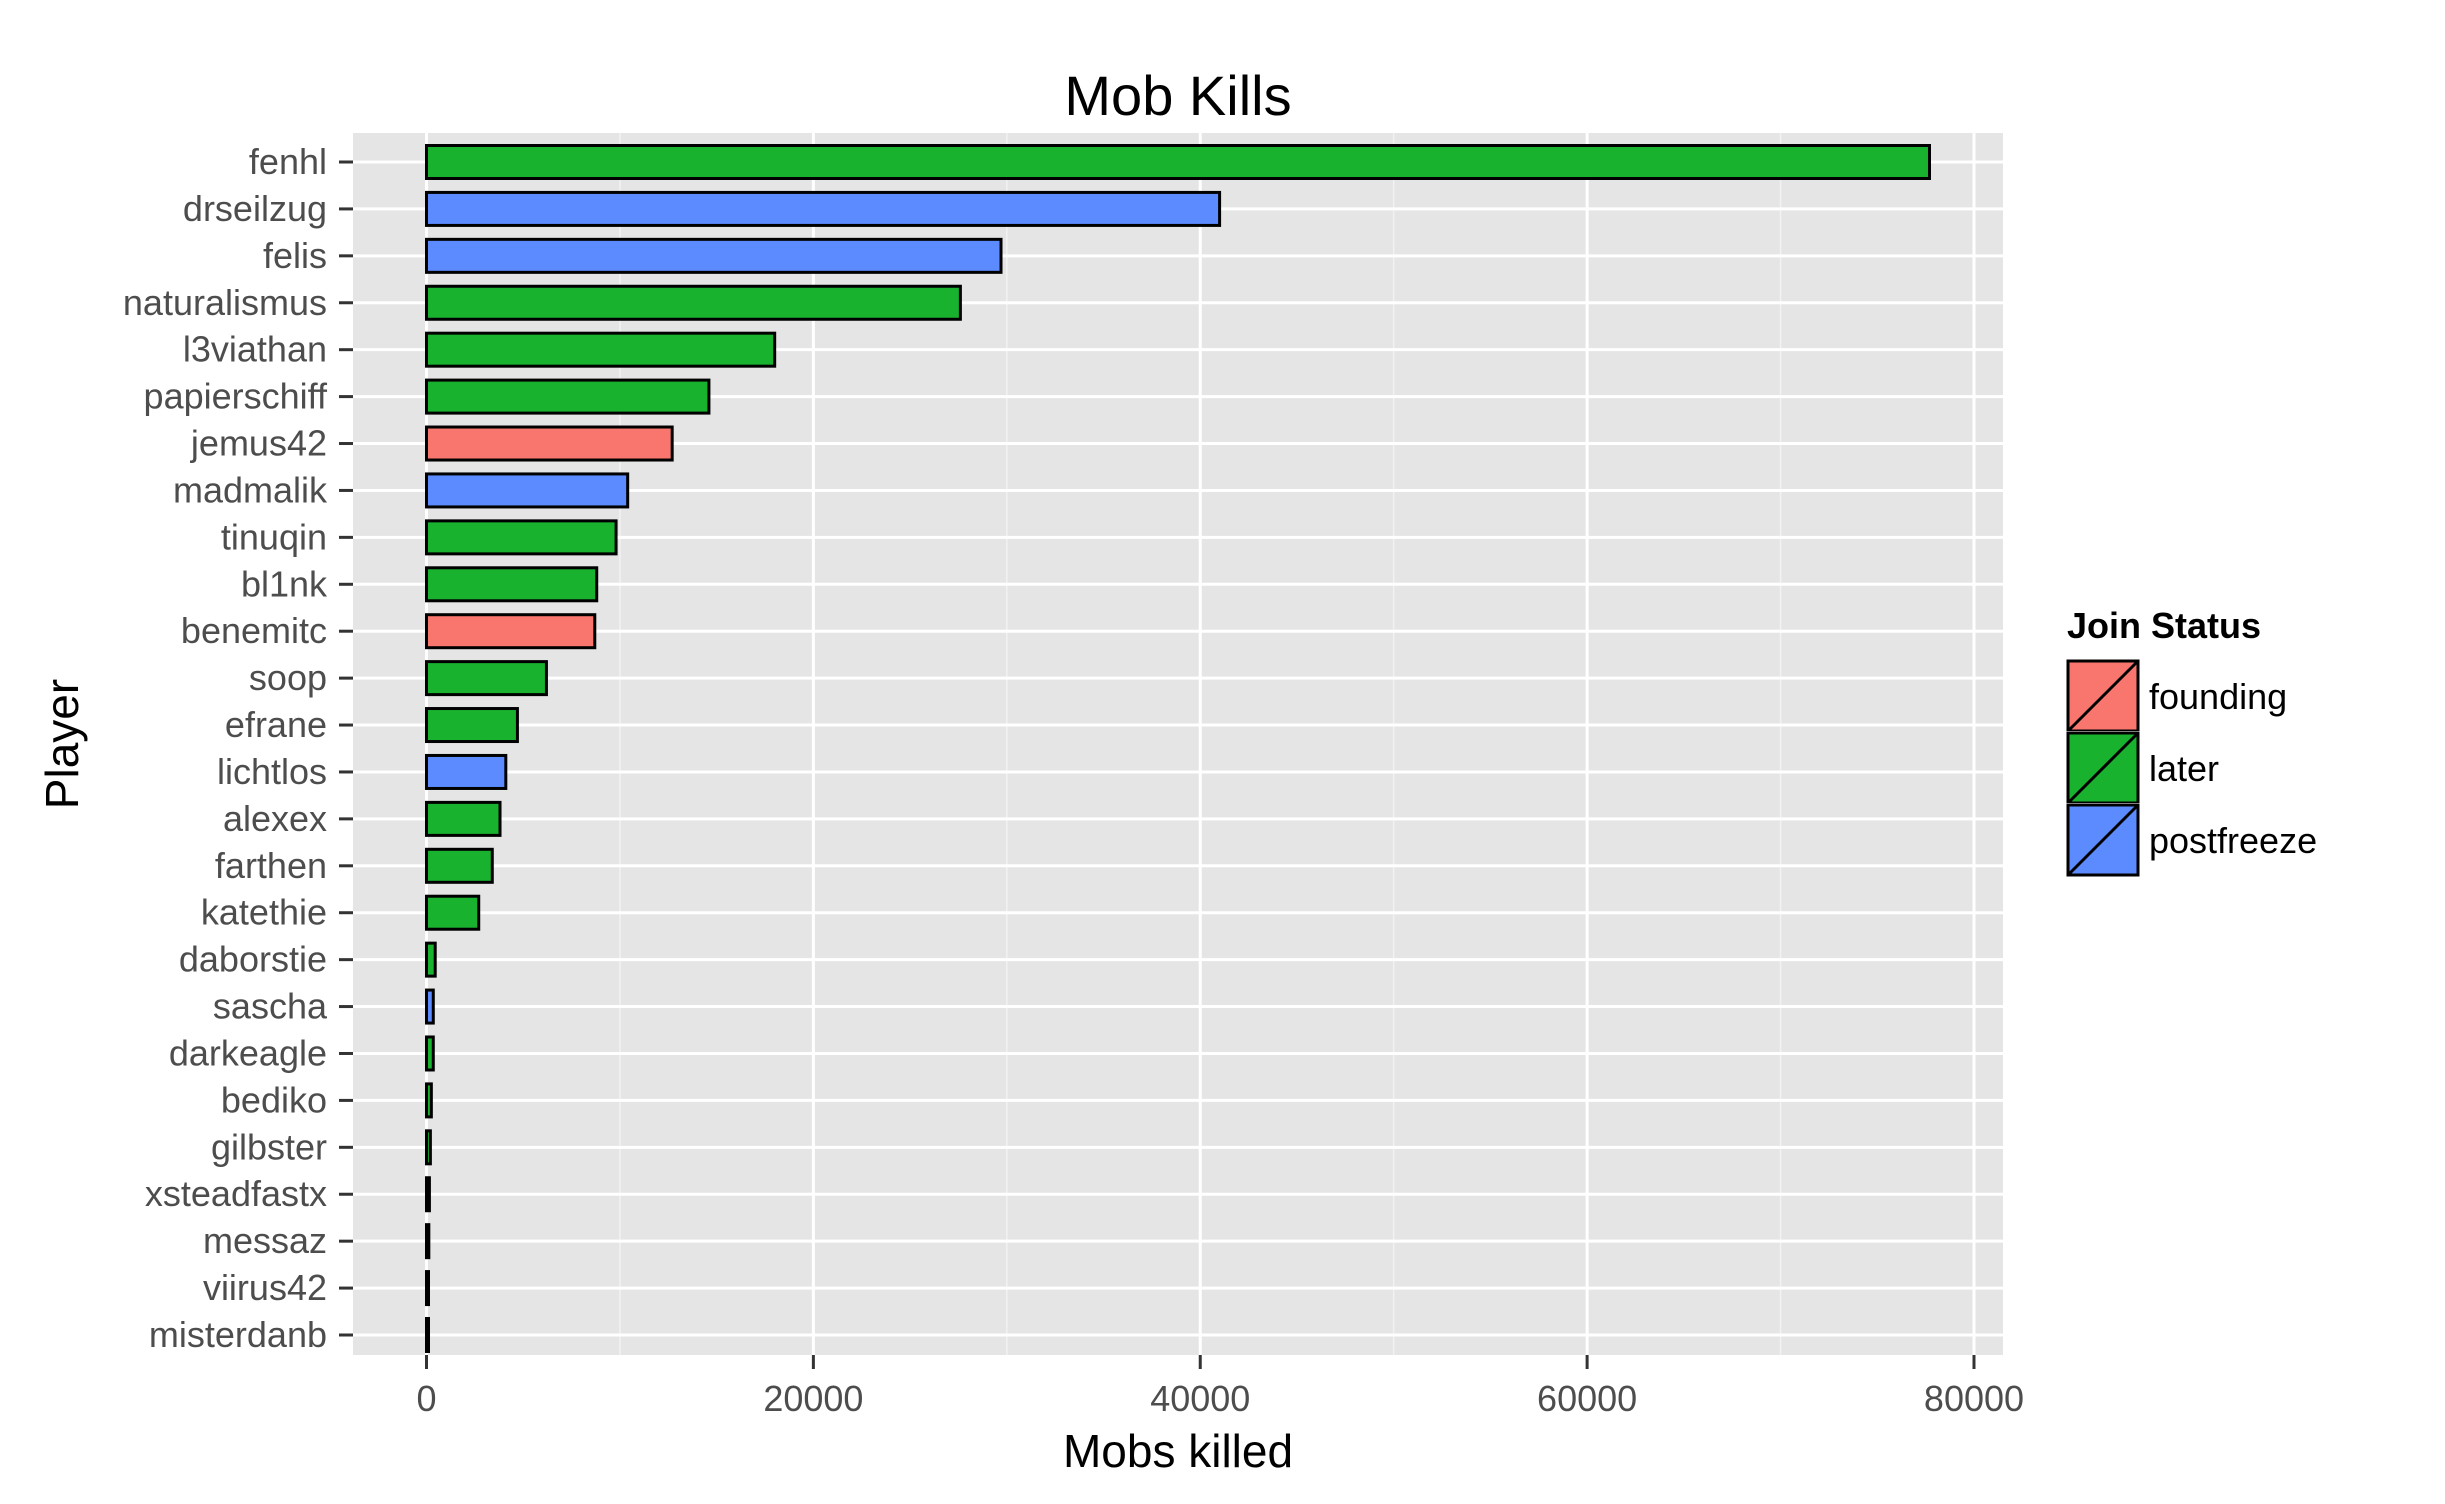 The width and height of the screenshot is (2445, 1504). I want to click on bar-viirus42, so click(428, 1288).